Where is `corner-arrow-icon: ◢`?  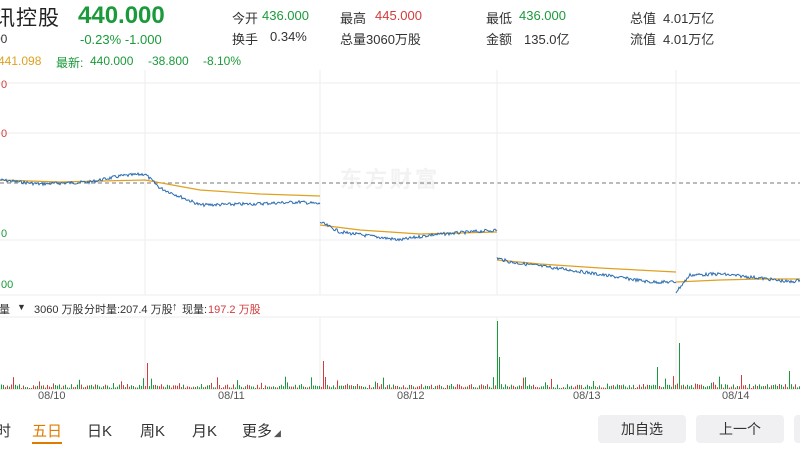
corner-arrow-icon: ◢ is located at coordinates (277, 433).